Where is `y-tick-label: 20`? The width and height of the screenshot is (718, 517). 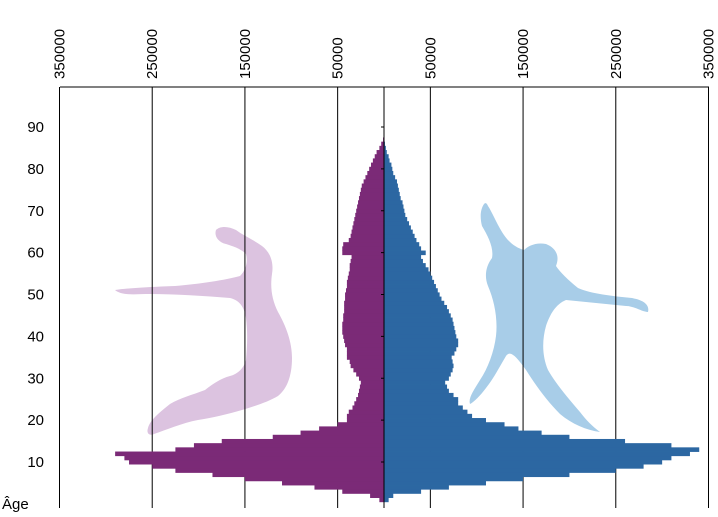
y-tick-label: 20 is located at coordinates (35, 420).